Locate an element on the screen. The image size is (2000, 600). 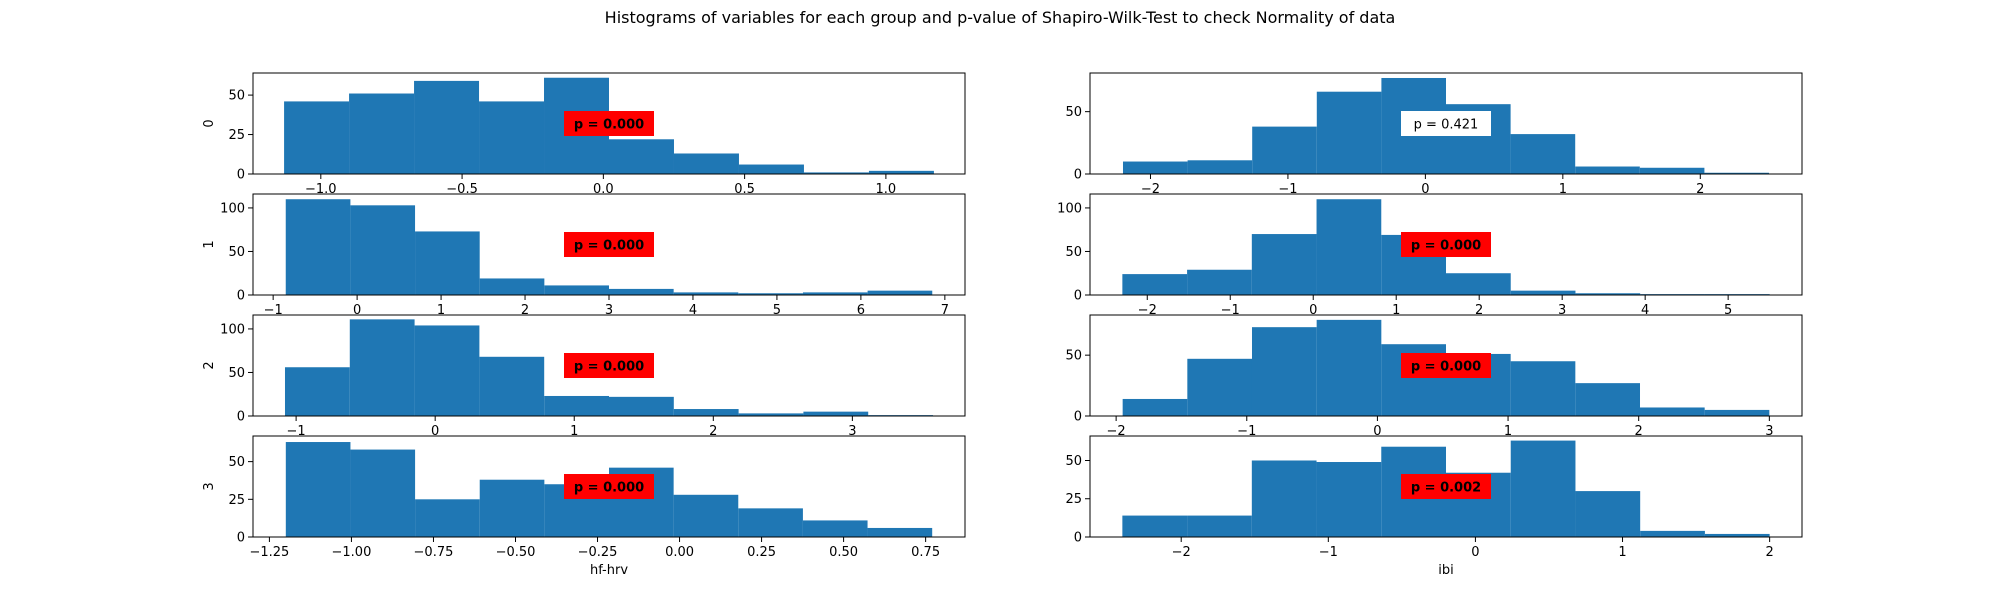
x-axis-label: ibi is located at coordinates (1445, 570).